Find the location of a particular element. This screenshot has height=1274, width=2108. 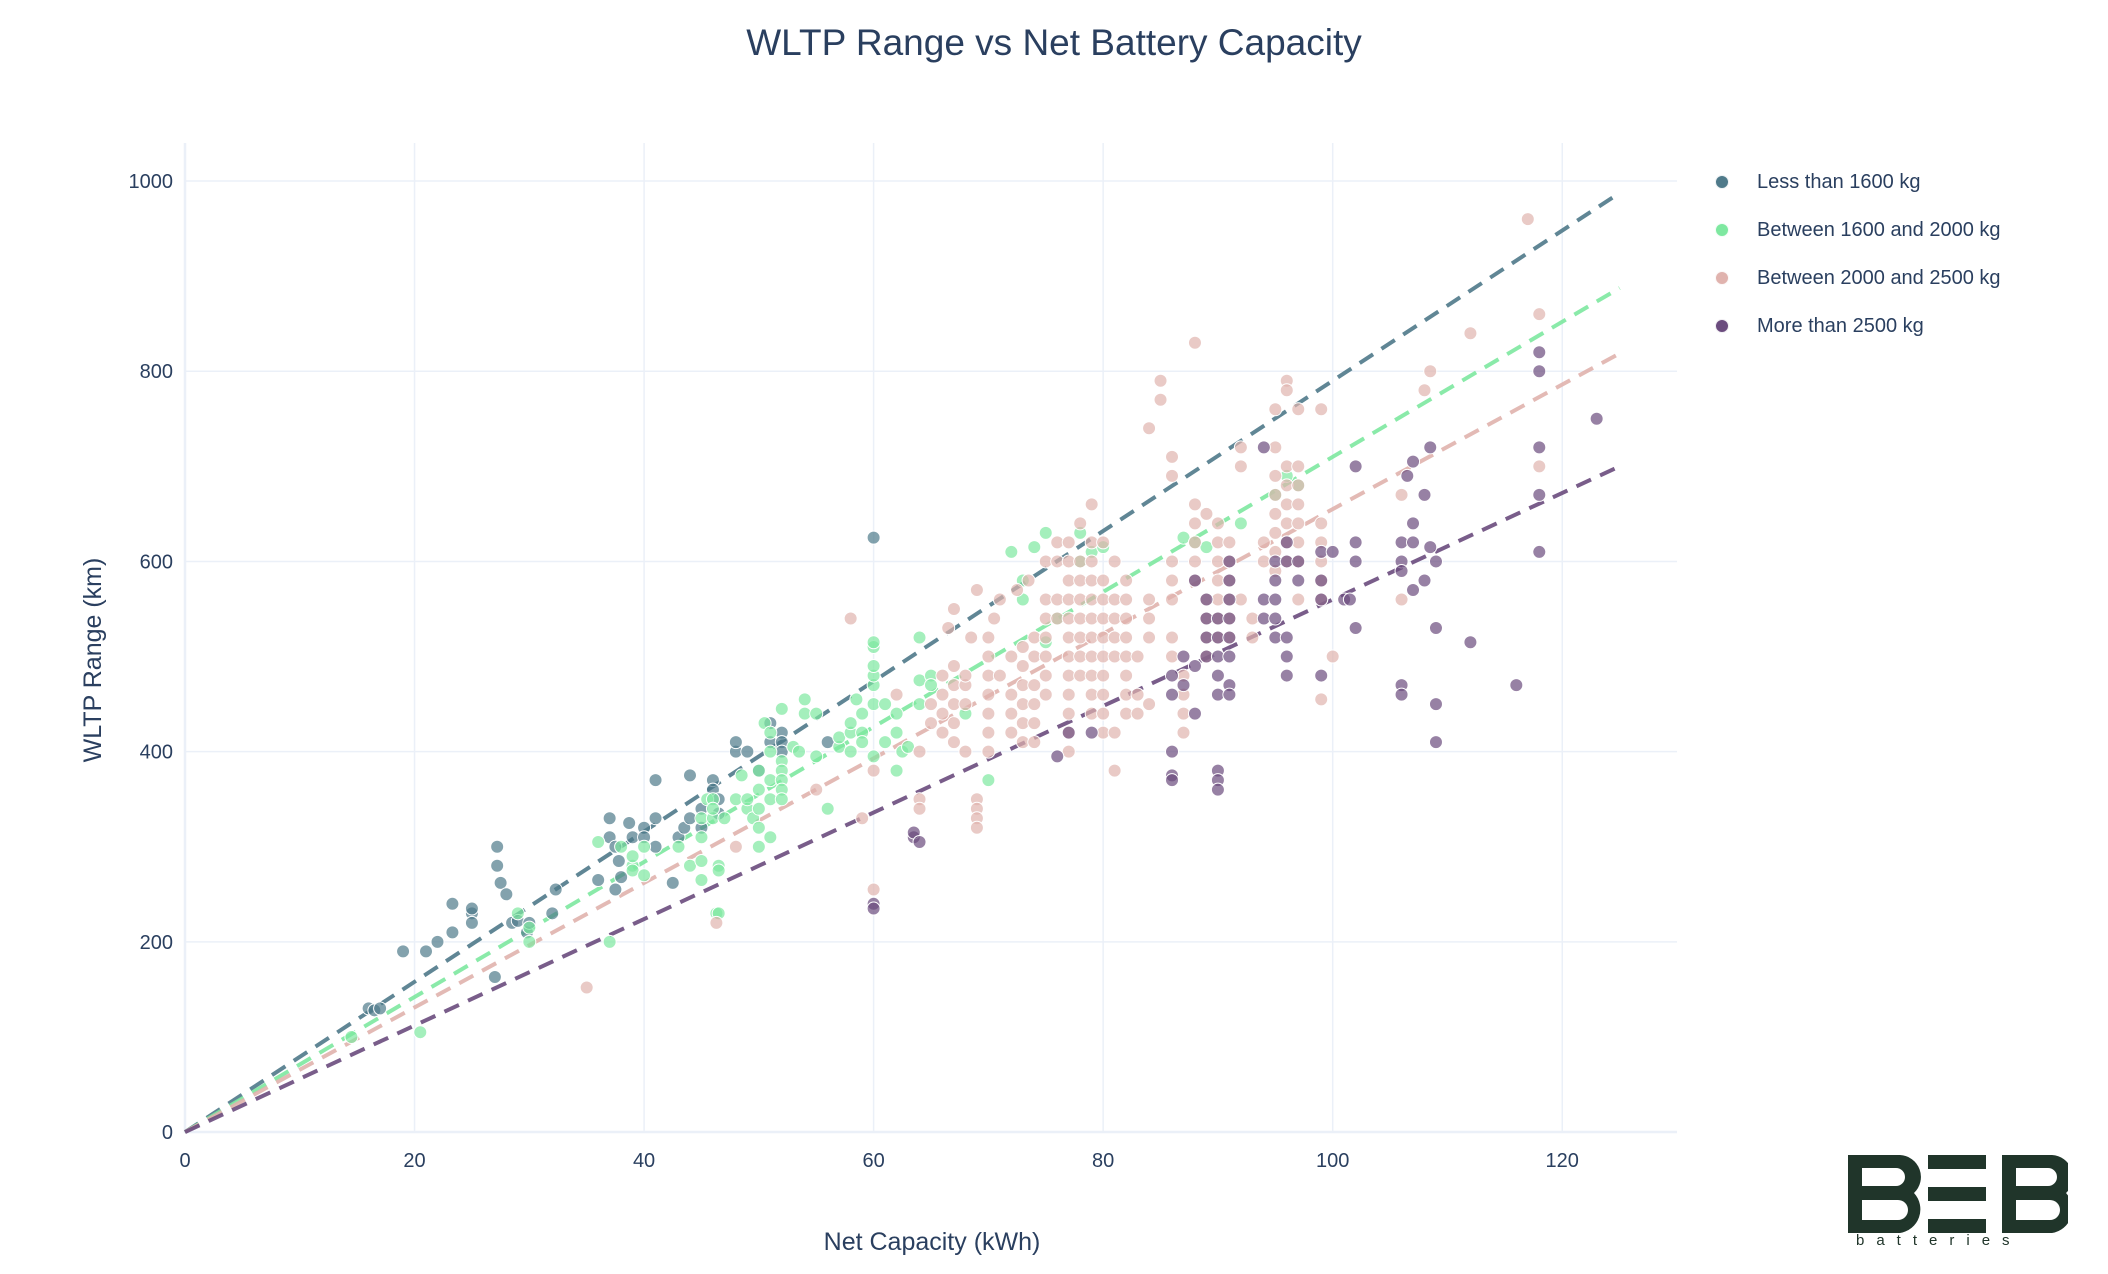

brand-logo-wordmark: batteries is located at coordinates (1939, 1240).